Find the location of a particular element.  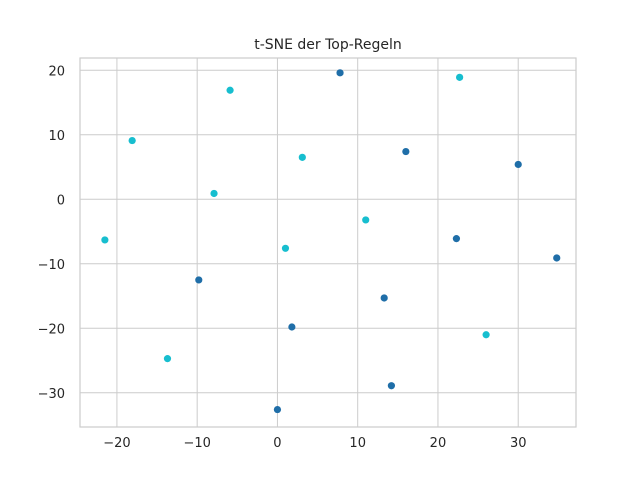

y-tick-label: 20 is located at coordinates (56, 71).